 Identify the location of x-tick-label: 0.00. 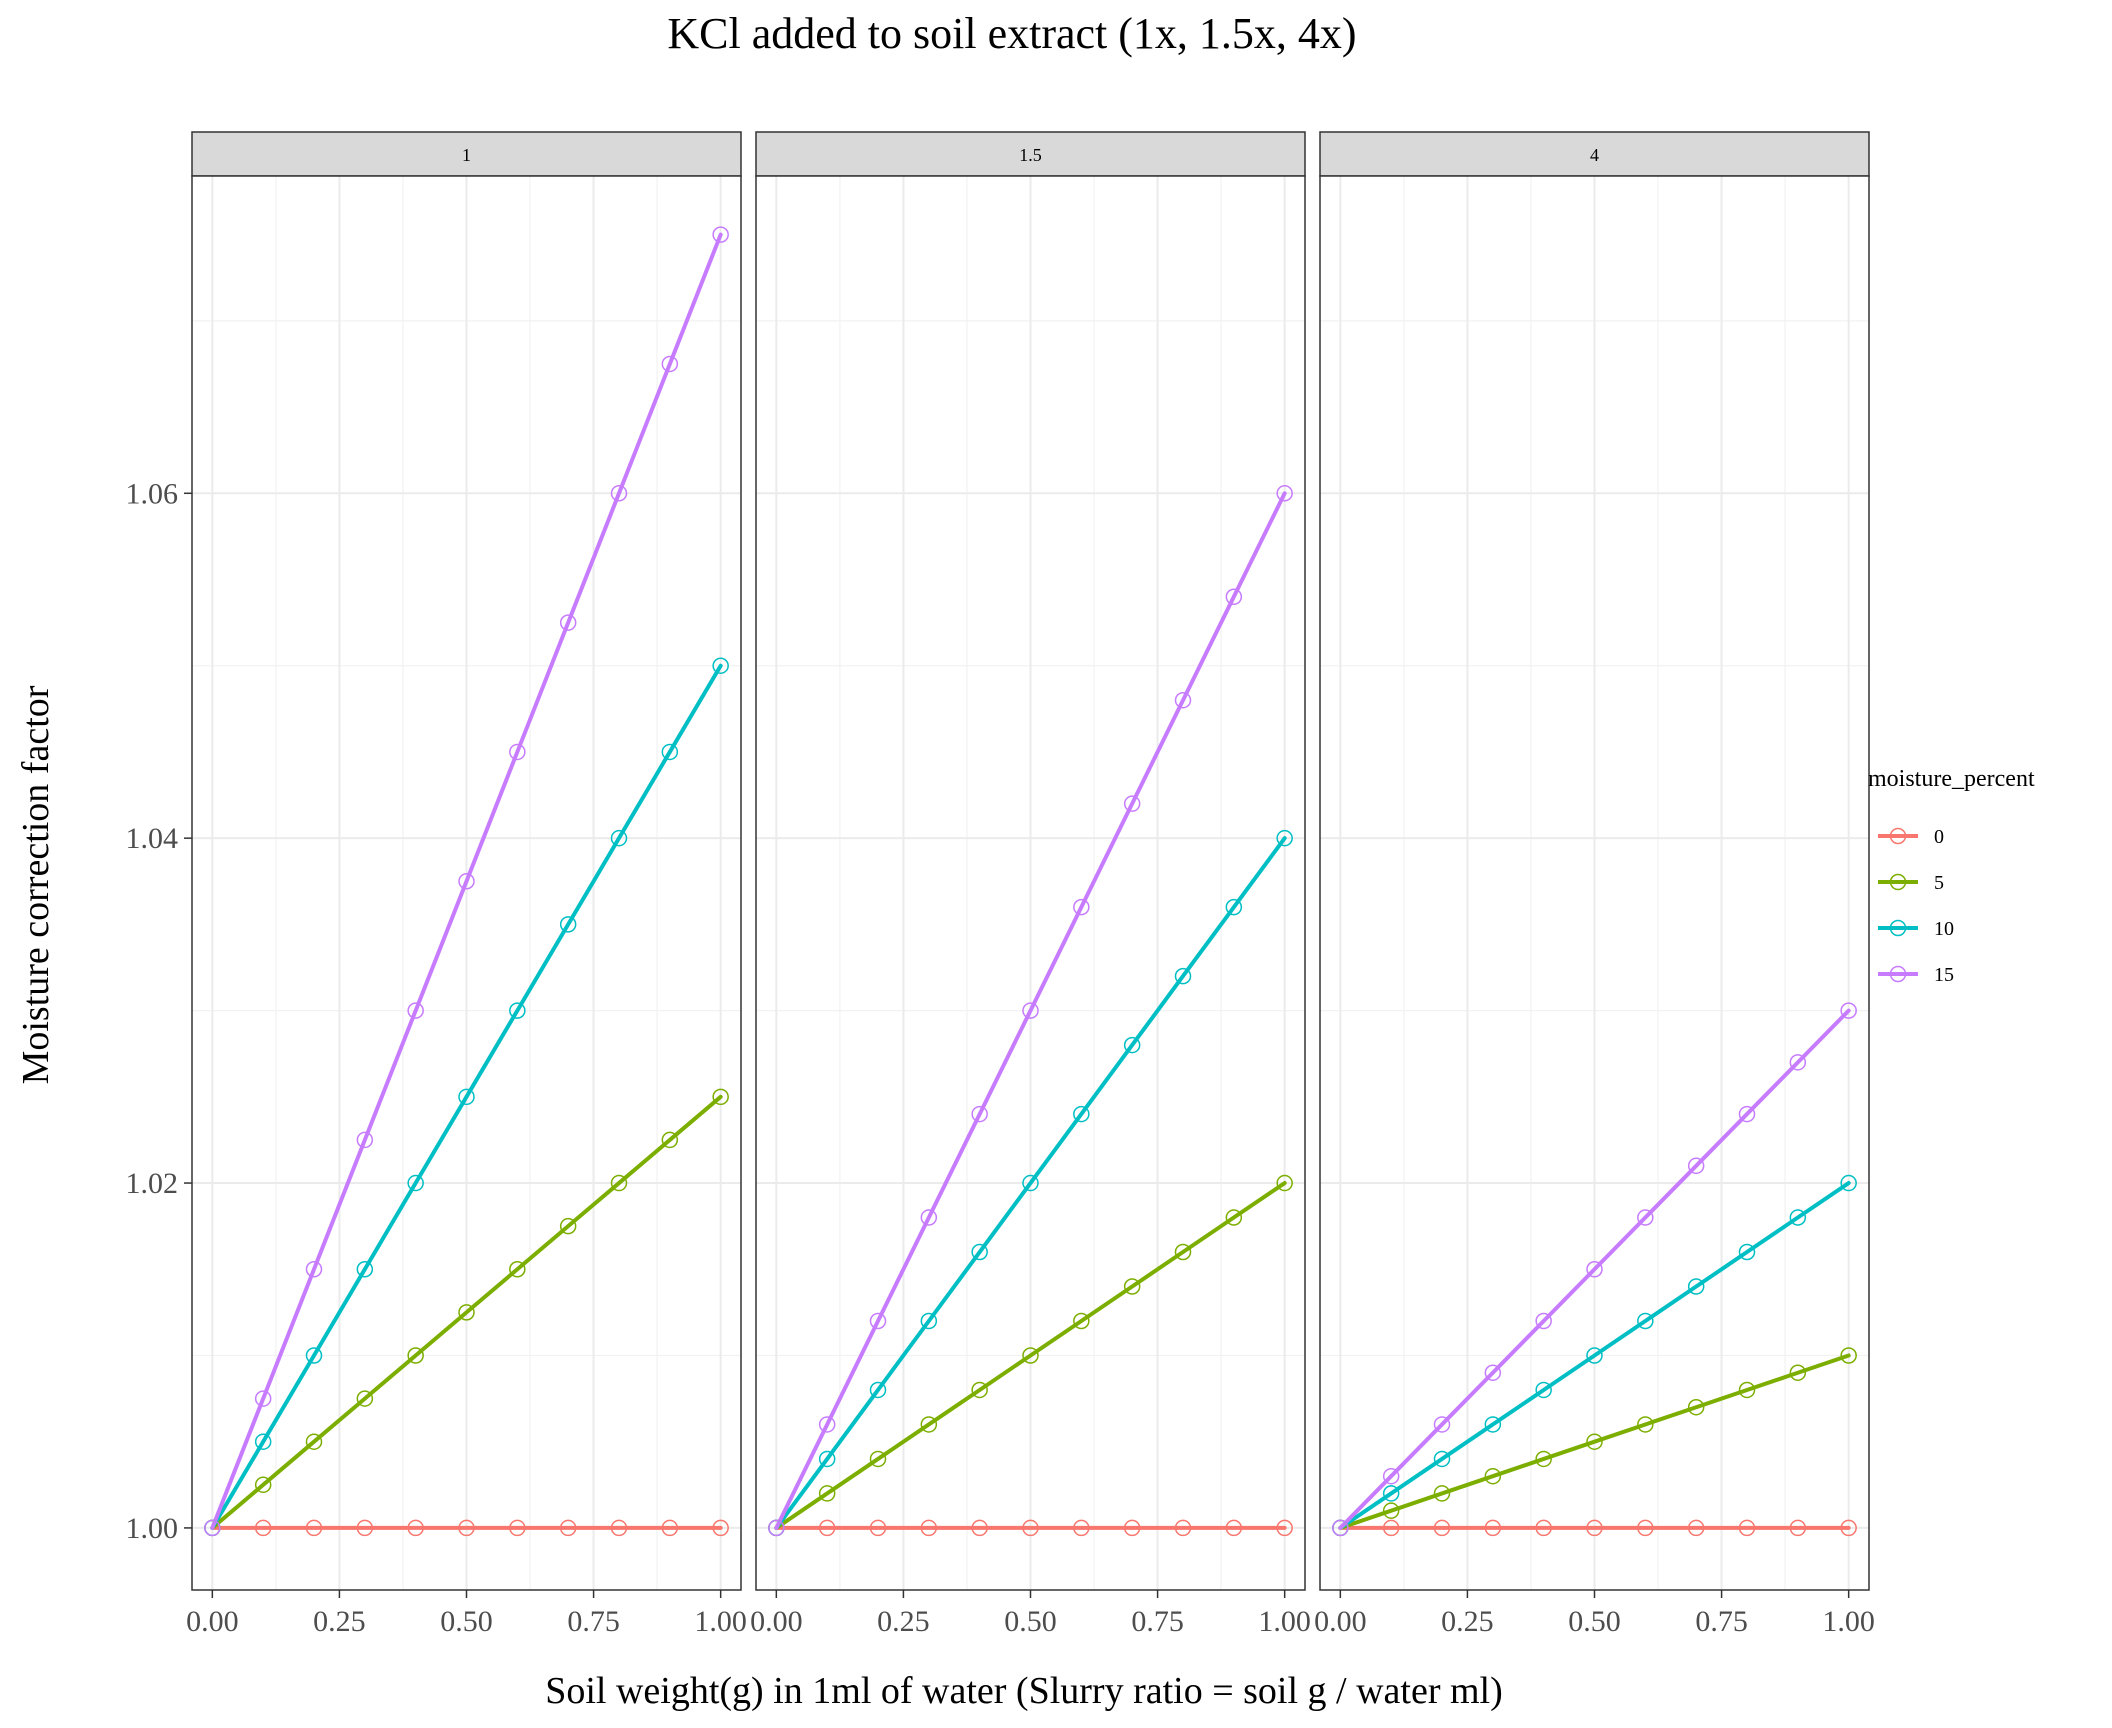
(212, 1621).